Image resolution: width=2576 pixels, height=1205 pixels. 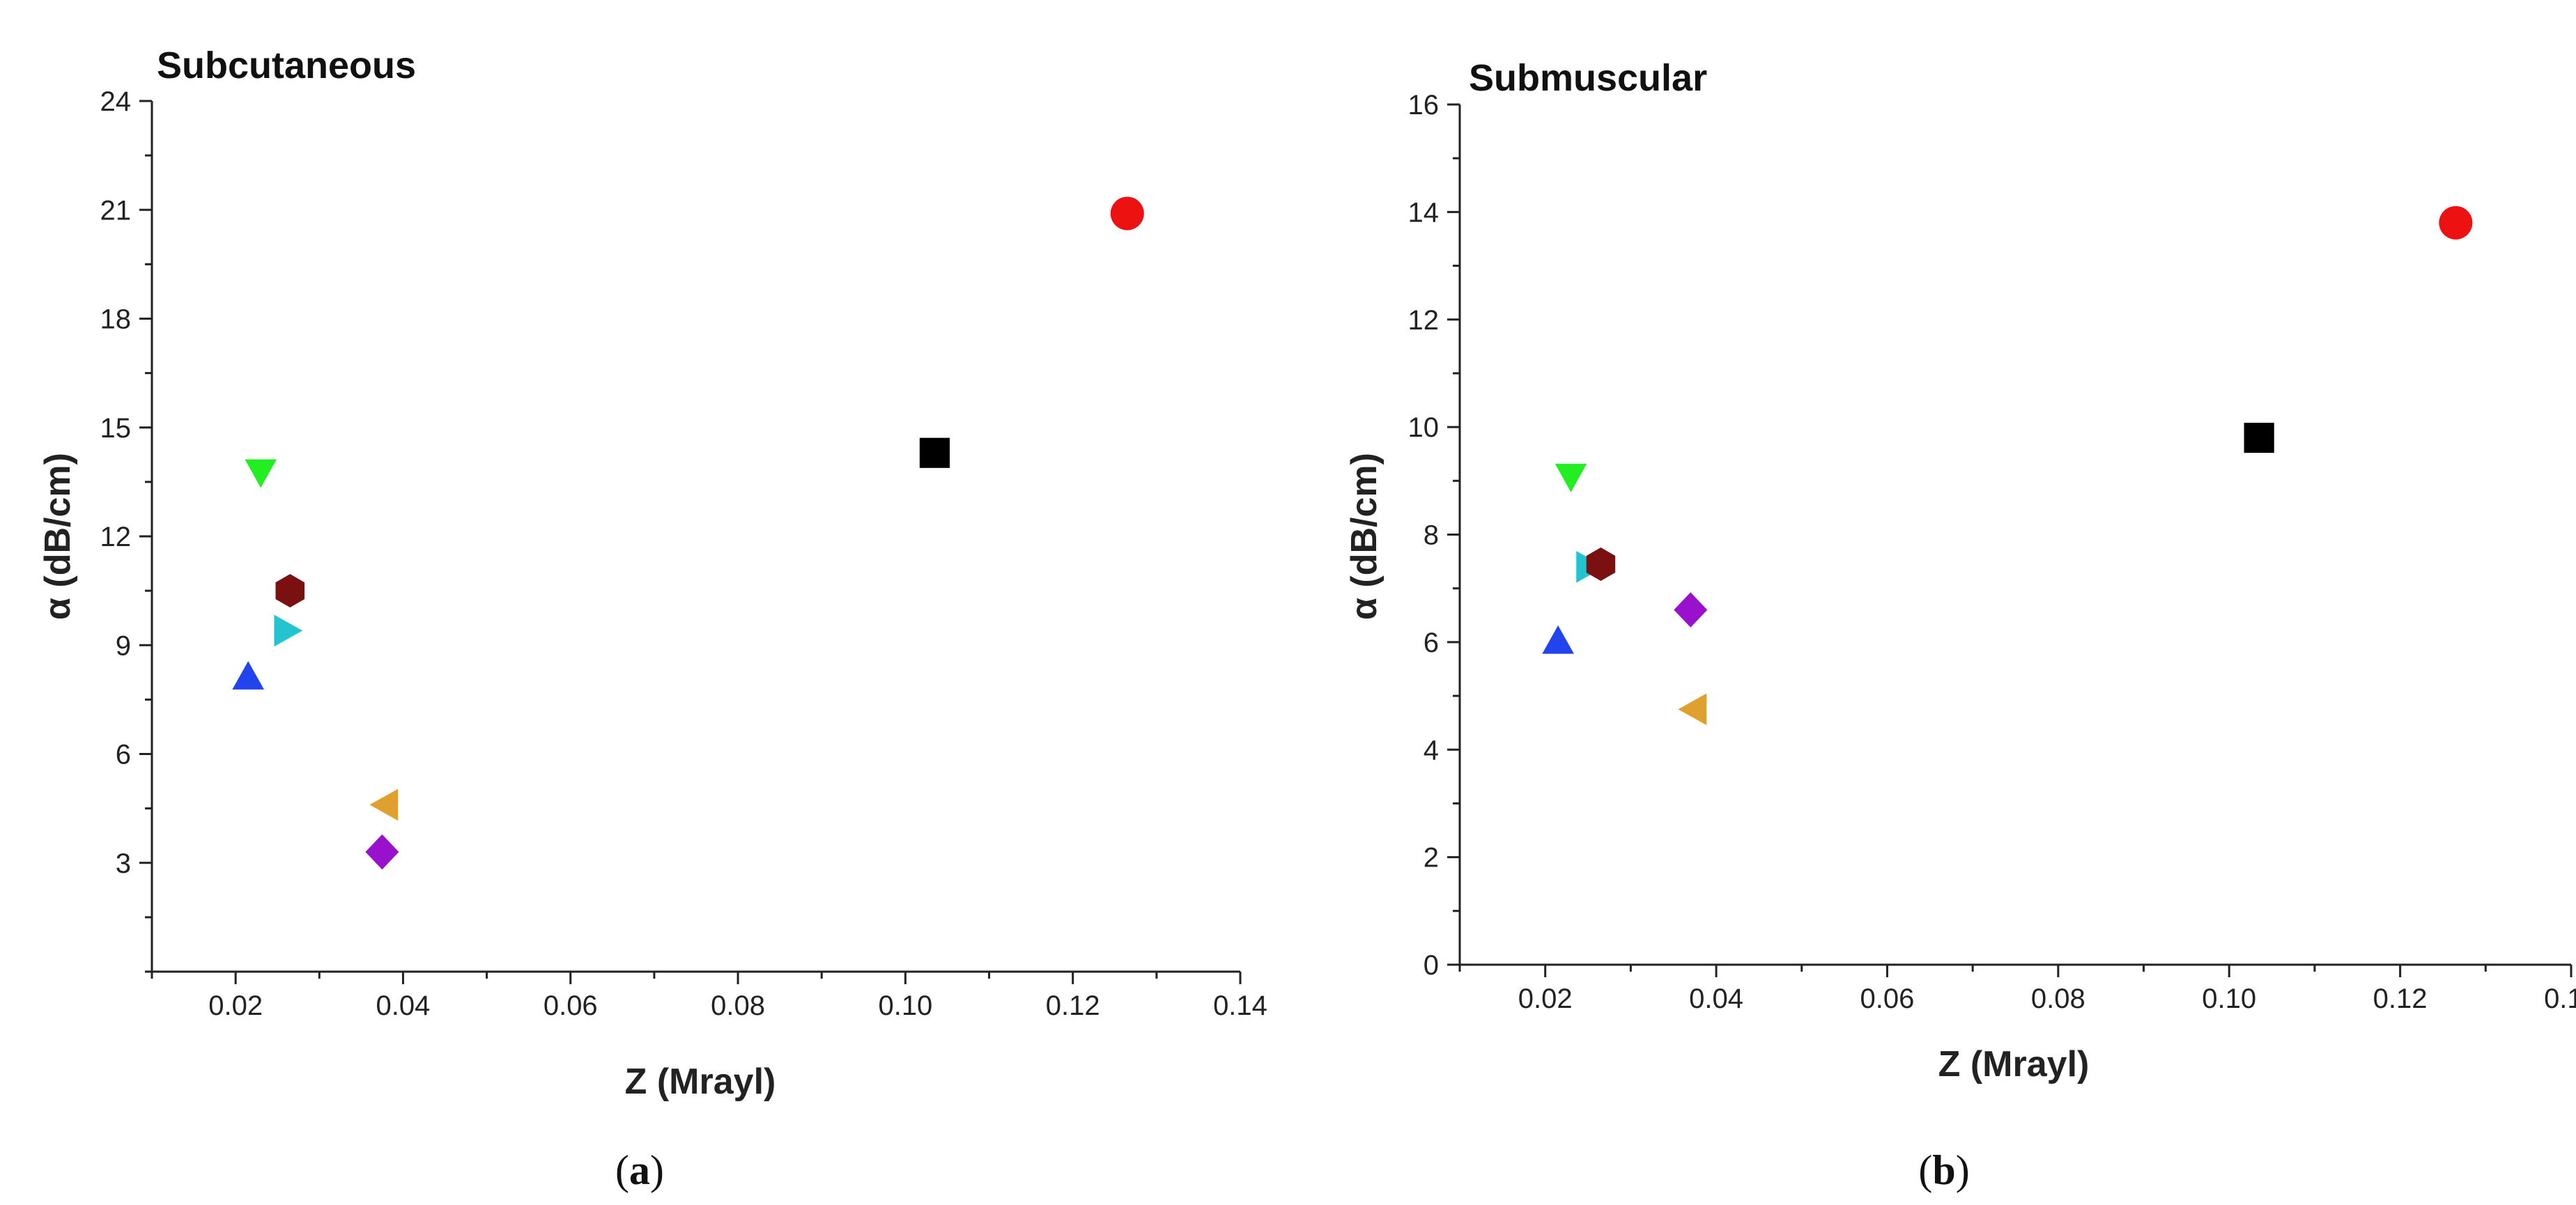 What do you see at coordinates (116, 101) in the screenshot?
I see `y-tick-label: 24` at bounding box center [116, 101].